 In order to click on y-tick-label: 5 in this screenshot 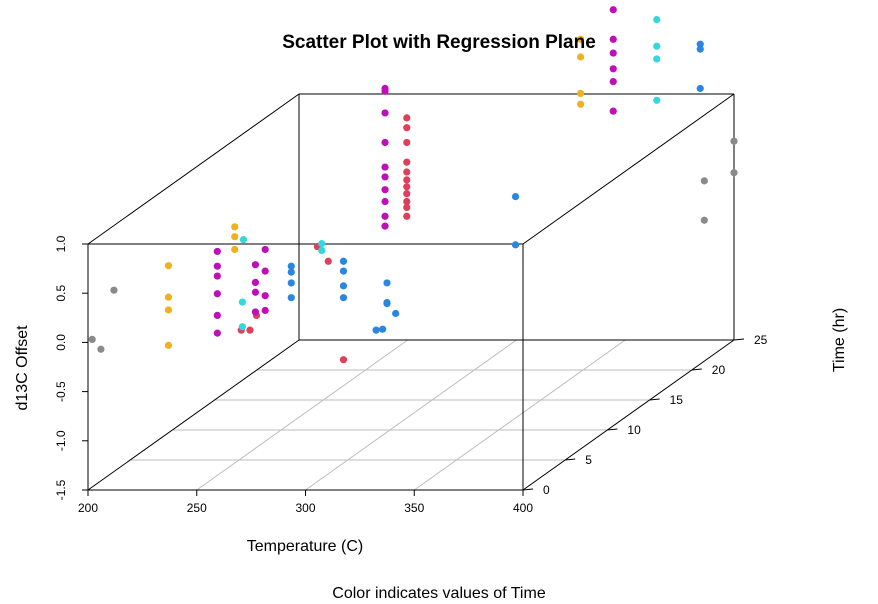, I will do `click(588, 460)`.